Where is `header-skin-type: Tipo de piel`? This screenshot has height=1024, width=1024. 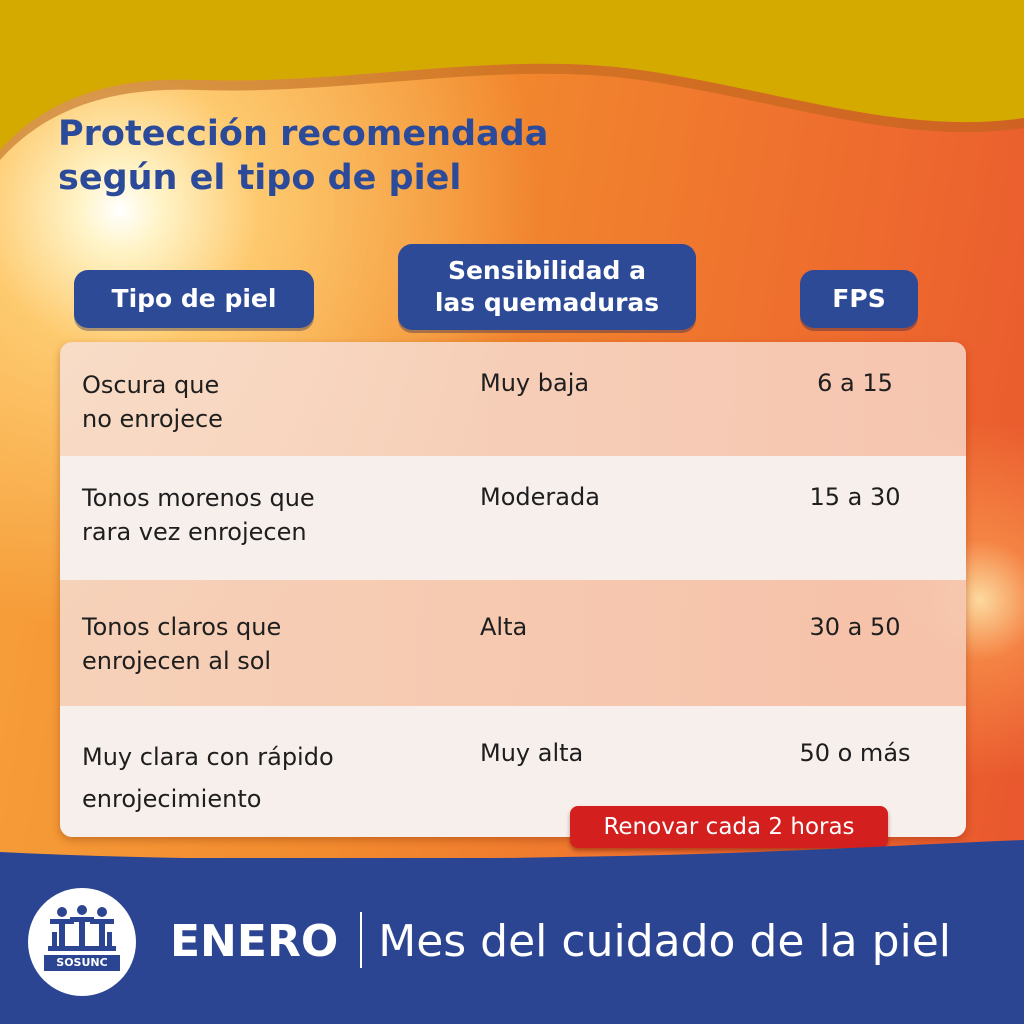
header-skin-type: Tipo de piel is located at coordinates (194, 299).